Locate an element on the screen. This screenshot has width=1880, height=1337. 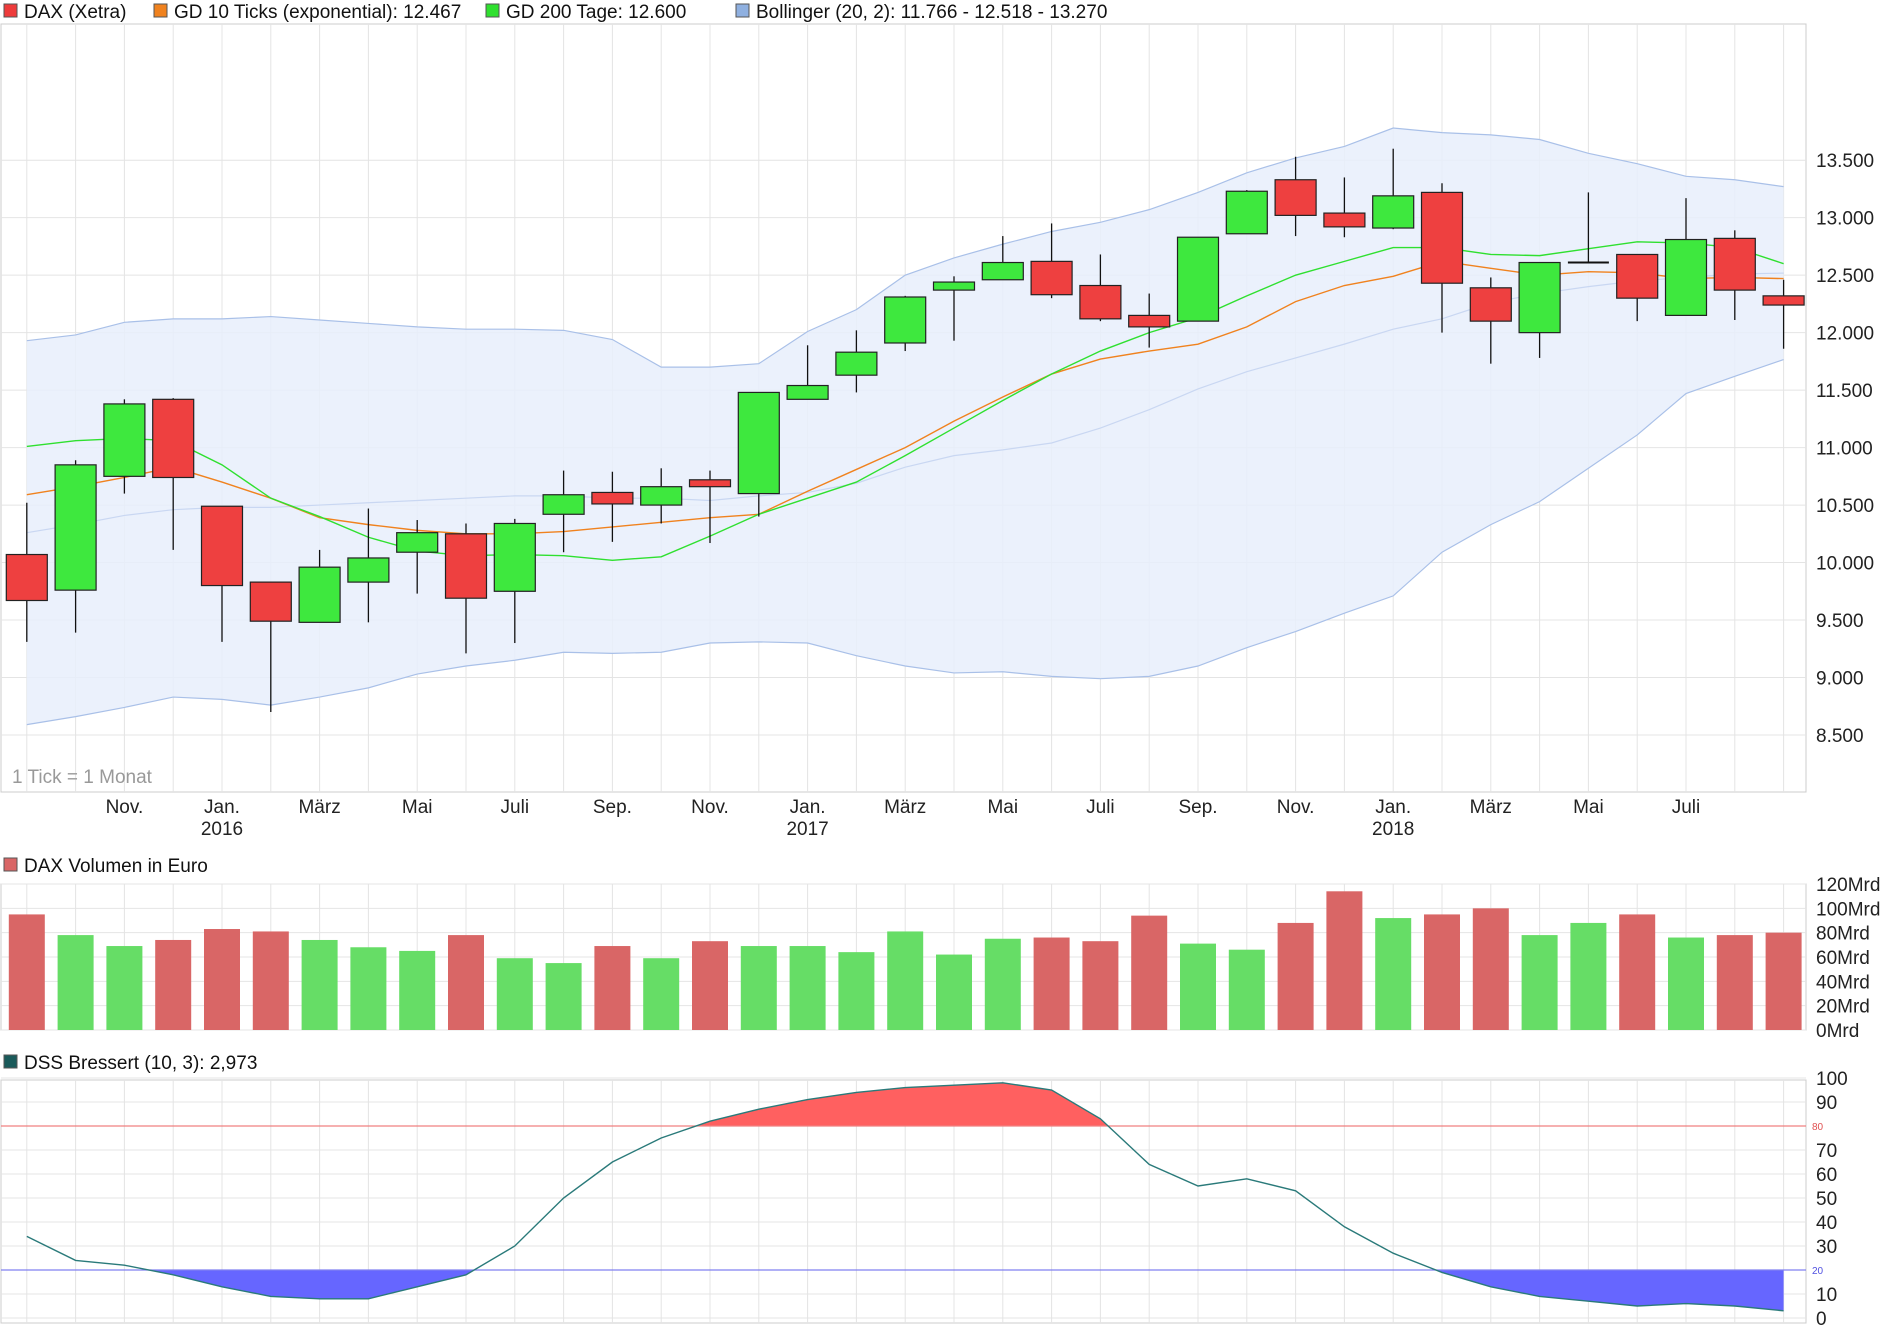
x-year-label: 2018 is located at coordinates (1393, 829).